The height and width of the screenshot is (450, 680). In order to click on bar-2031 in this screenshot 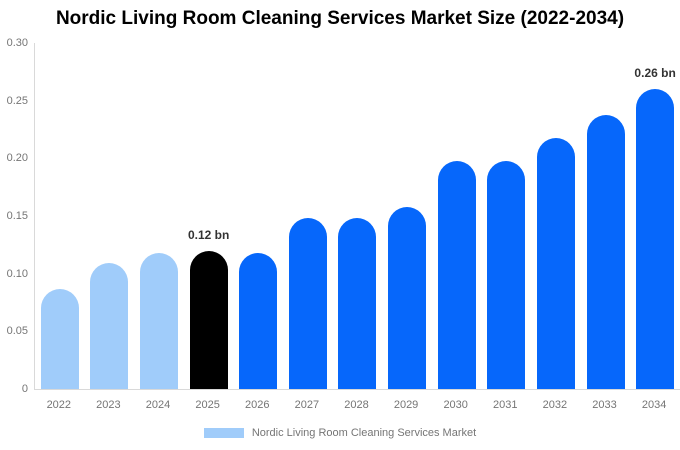, I will do `click(506, 274)`.